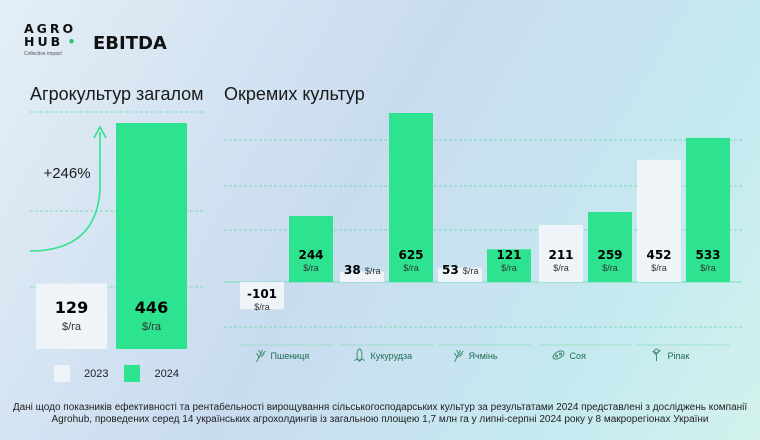 The height and width of the screenshot is (440, 760). Describe the element at coordinates (411, 268) in the screenshot. I see `unit-label-corn-2024: $/га` at that location.